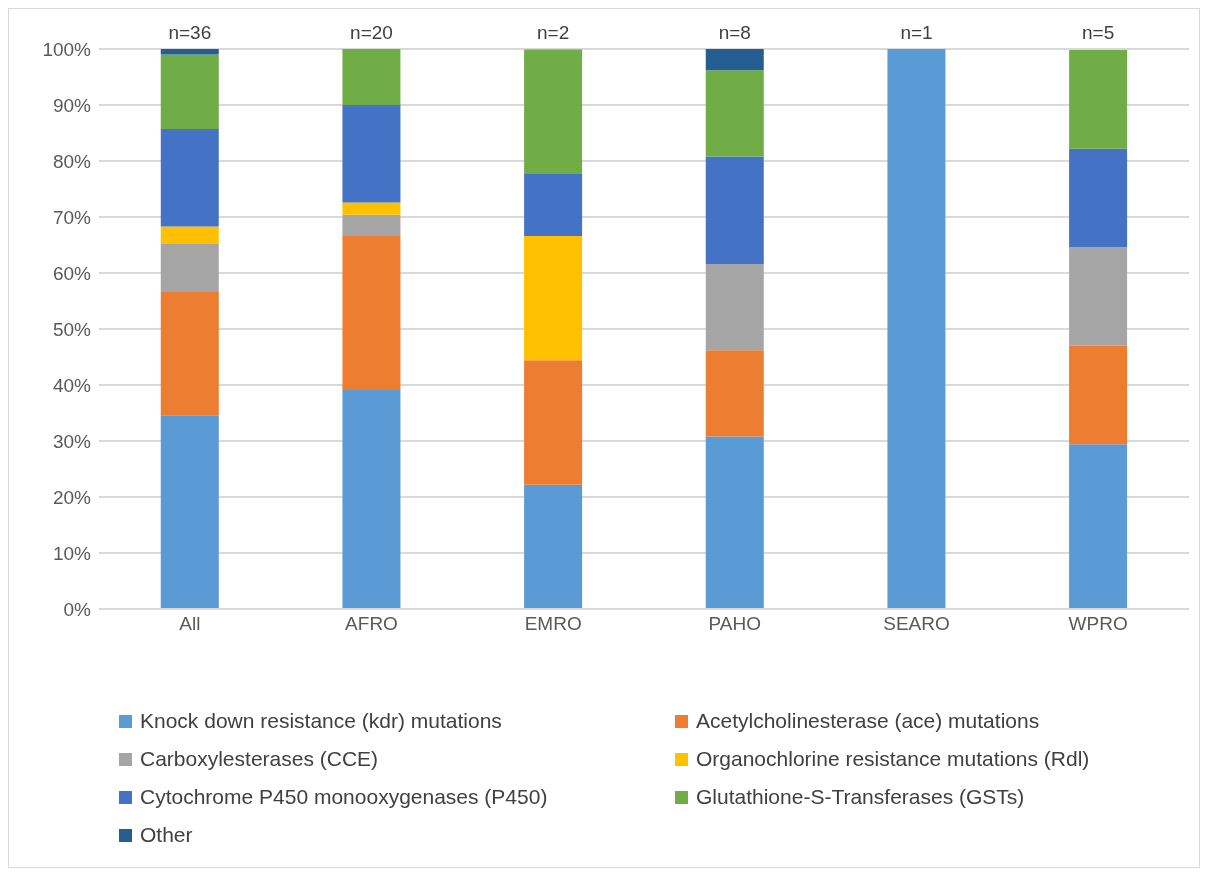 This screenshot has height=875, width=1208. I want to click on legend-label: Organochlorine resistance mutations (Rdl), so click(893, 759).